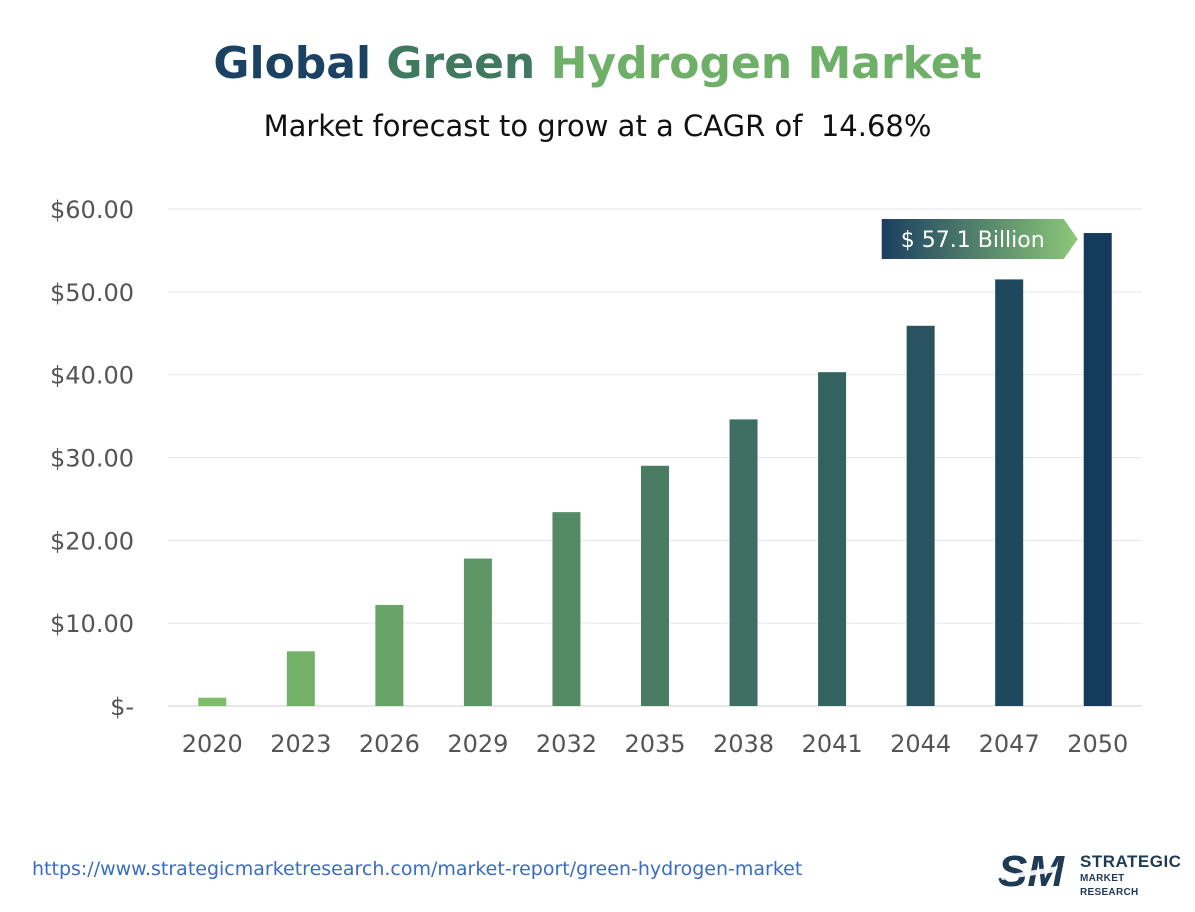 The width and height of the screenshot is (1195, 912). Describe the element at coordinates (212, 744) in the screenshot. I see `x-tick-label: 2020` at that location.